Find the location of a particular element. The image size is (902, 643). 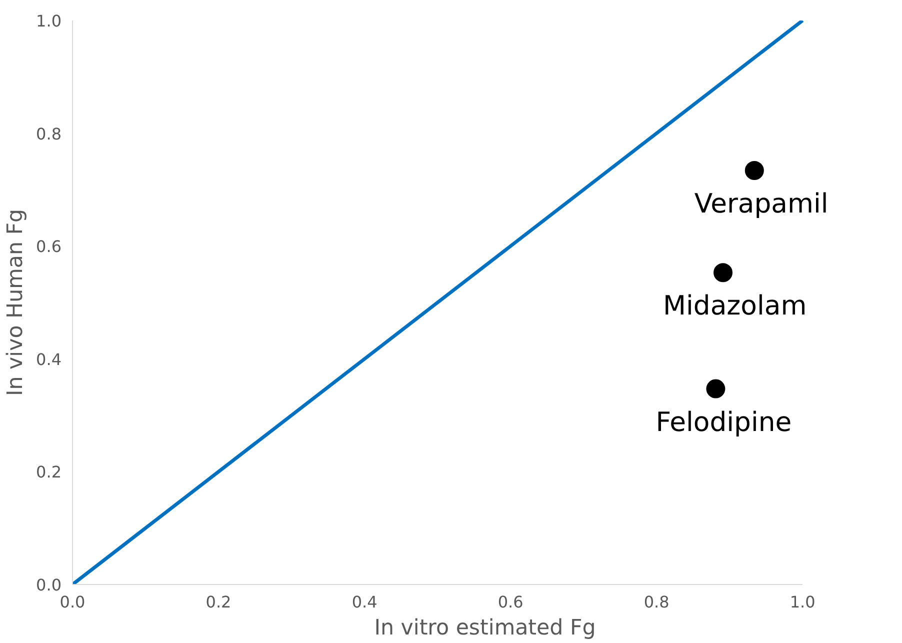

x-tick-label: 0.6 is located at coordinates (511, 602).